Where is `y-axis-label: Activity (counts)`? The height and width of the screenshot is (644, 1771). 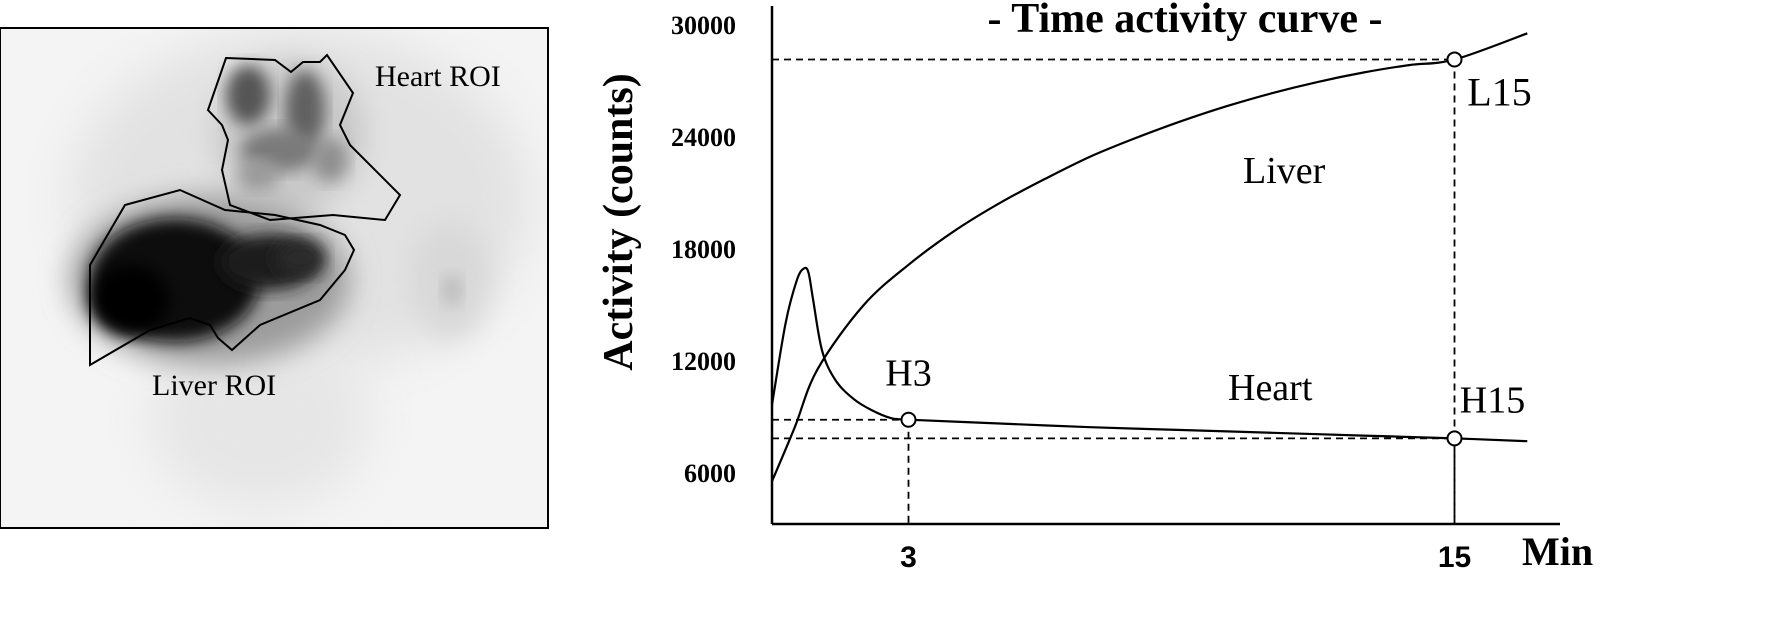 y-axis-label: Activity (counts) is located at coordinates (619, 221).